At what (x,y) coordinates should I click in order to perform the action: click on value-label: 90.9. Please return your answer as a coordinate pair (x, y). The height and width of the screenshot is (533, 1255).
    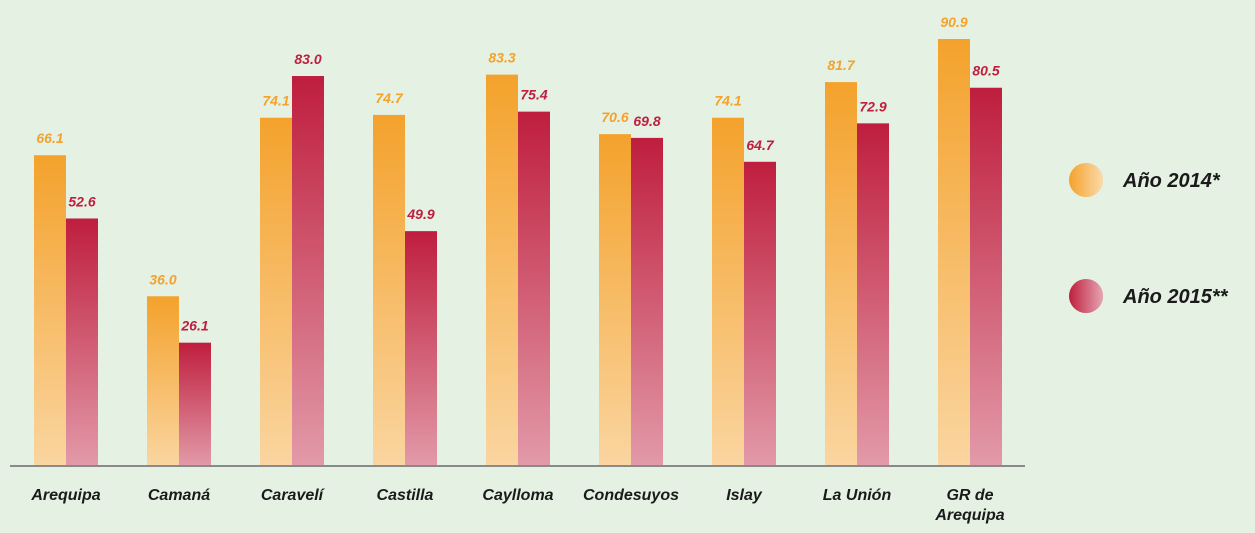
    Looking at the image, I should click on (953, 22).